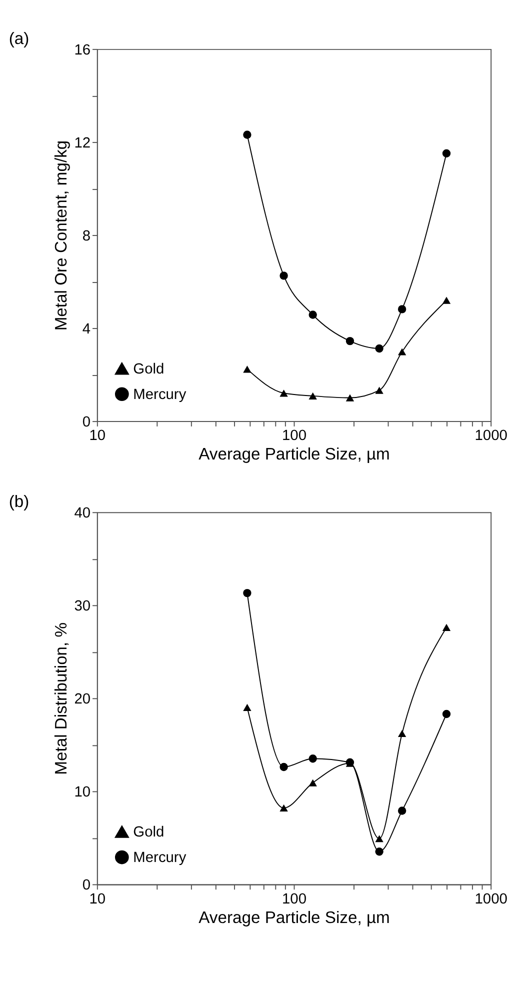  I want to click on y-axis-title: Metal Ore Content, mg/kg, so click(60, 235).